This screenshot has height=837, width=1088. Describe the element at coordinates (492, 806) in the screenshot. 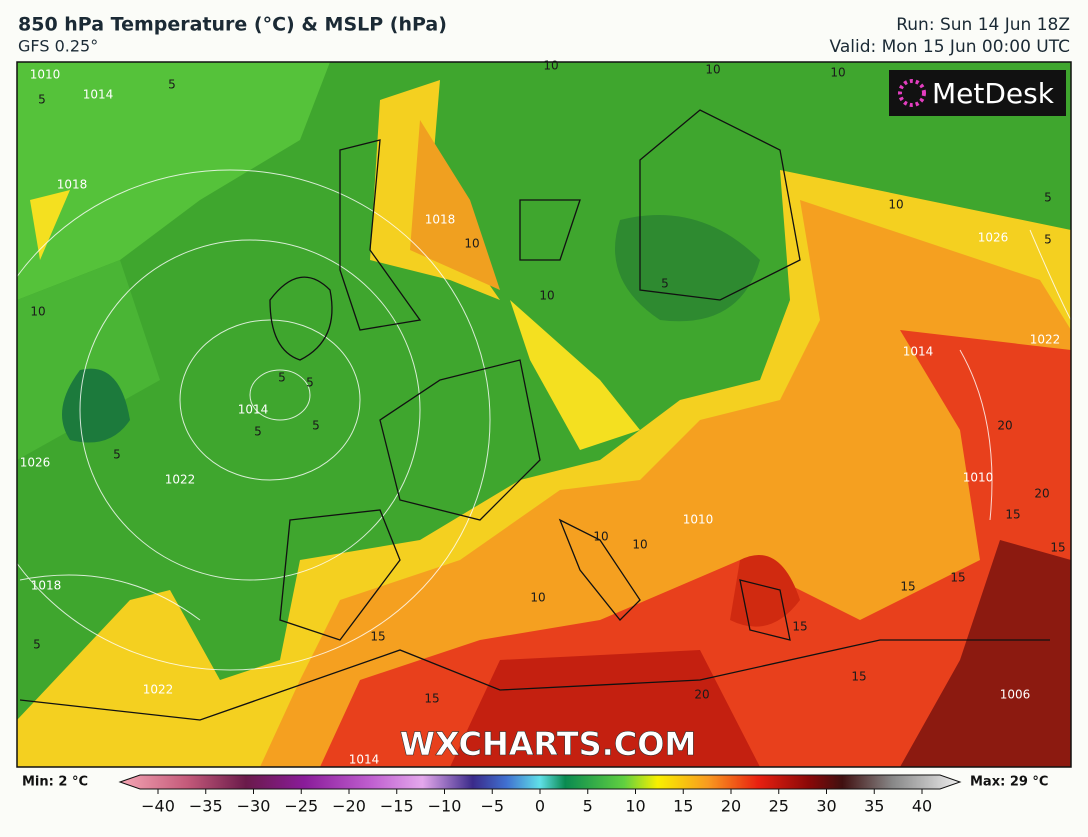

I see `colorbar-tick-label: −5` at that location.